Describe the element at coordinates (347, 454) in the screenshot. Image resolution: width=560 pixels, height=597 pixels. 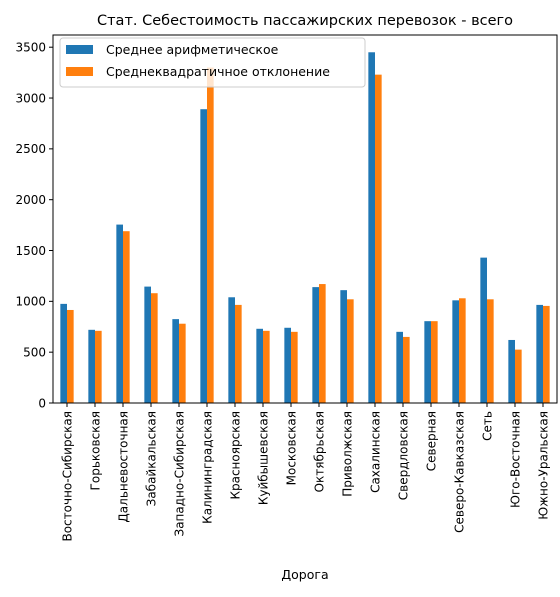
I see `x-tick-label-10: Приволжская` at that location.